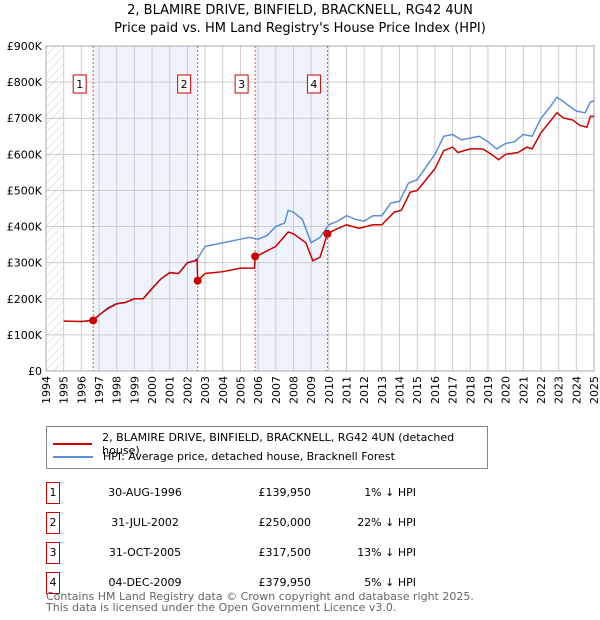  I want to click on sale-price: £139,950, so click(285, 492).